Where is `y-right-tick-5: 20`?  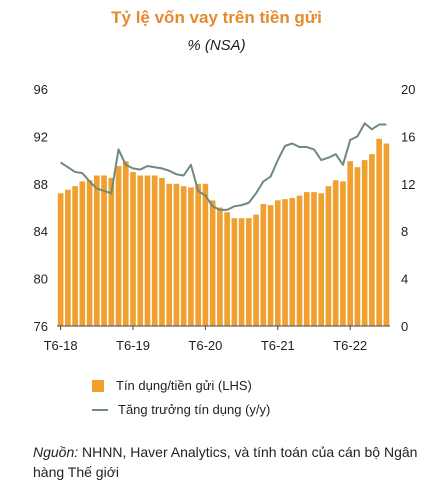 y-right-tick-5: 20 is located at coordinates (408, 89).